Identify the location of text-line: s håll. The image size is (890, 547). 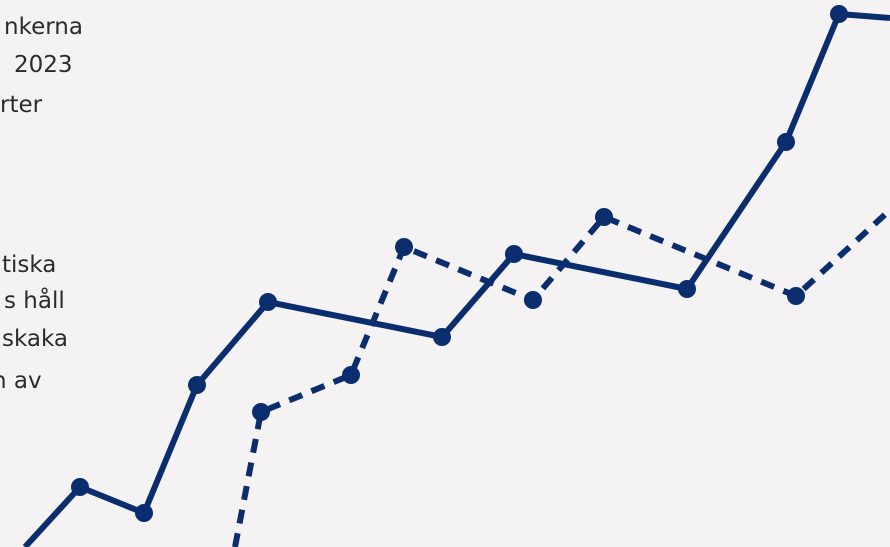
(34, 301).